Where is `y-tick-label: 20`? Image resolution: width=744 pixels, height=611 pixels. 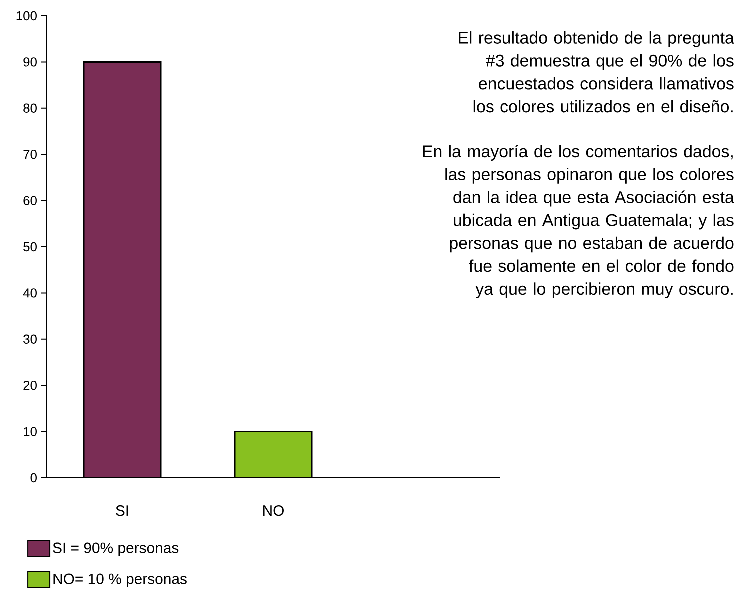 y-tick-label: 20 is located at coordinates (30, 385).